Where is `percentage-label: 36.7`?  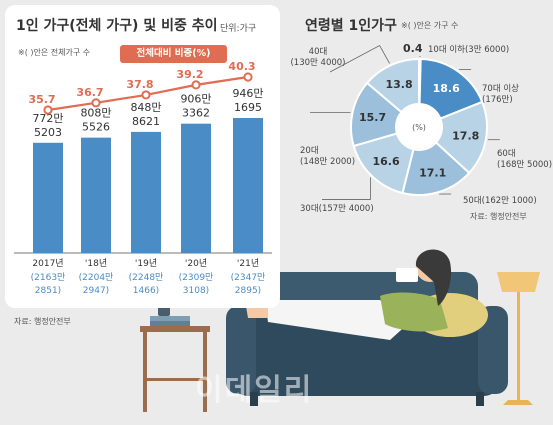
percentage-label: 36.7 is located at coordinates (89, 92).